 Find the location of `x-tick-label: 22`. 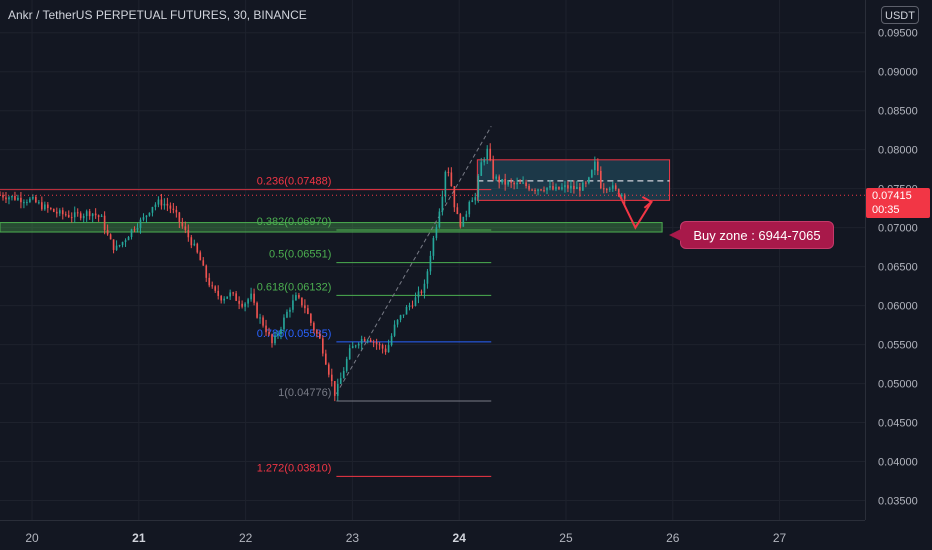

x-tick-label: 22 is located at coordinates (246, 538).